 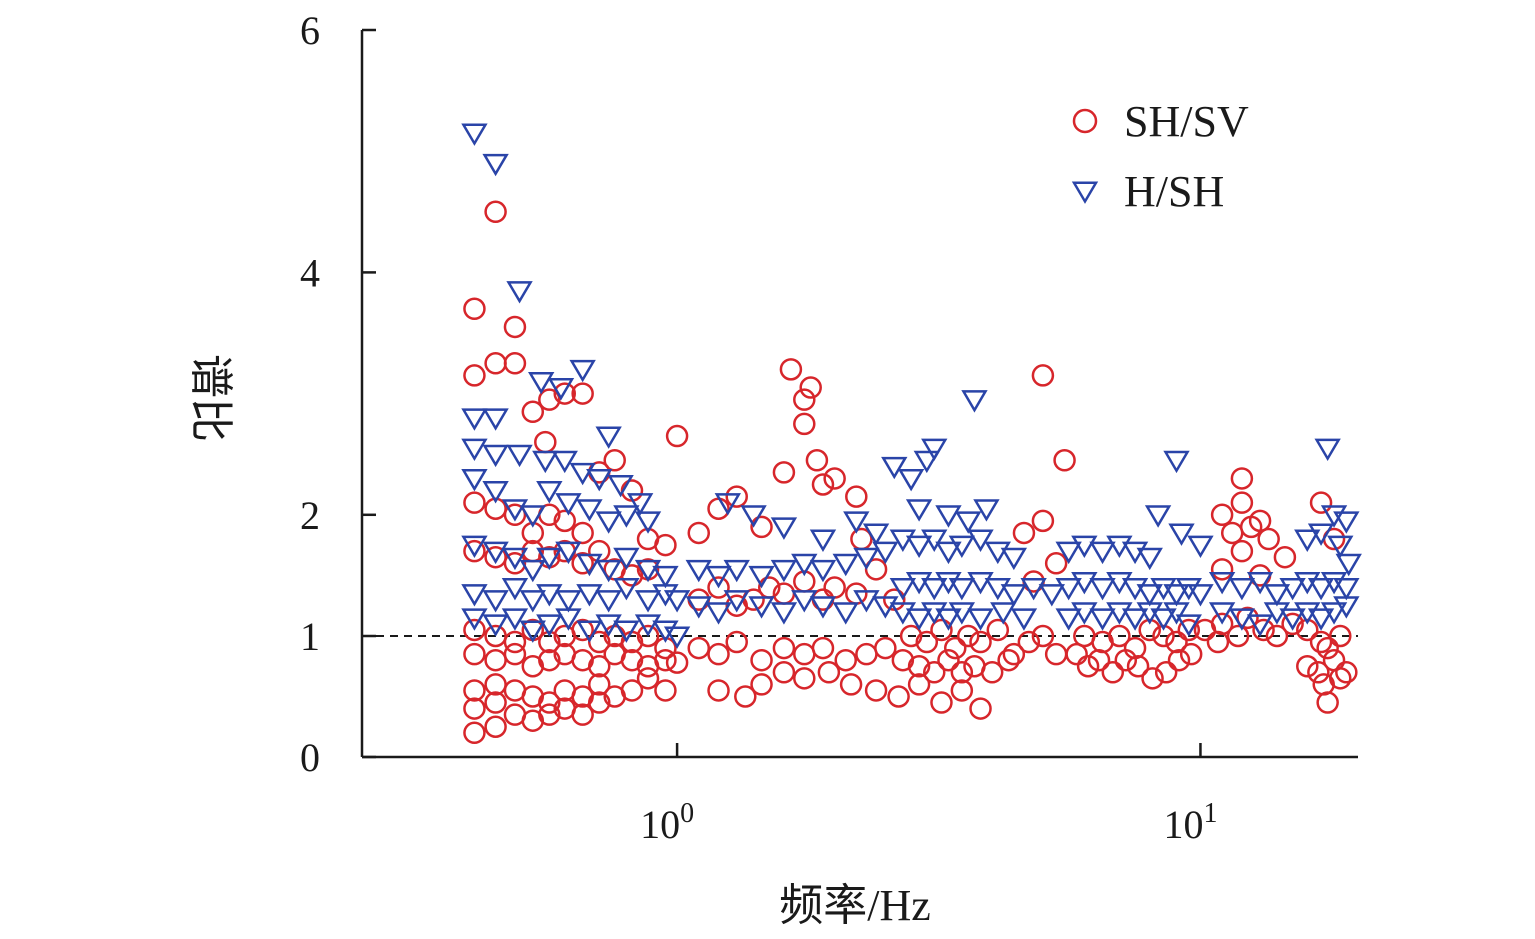 What do you see at coordinates (855, 905) in the screenshot?
I see `x-axis-label: 频率/Hz` at bounding box center [855, 905].